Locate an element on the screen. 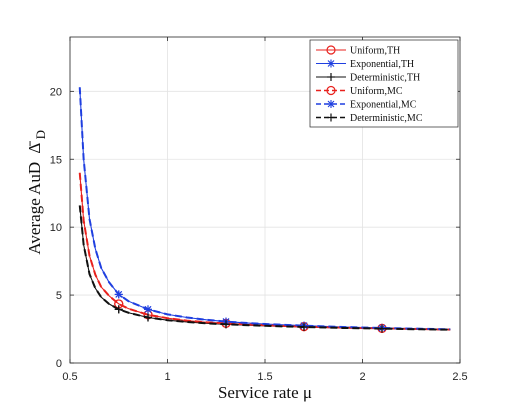  legend-entry-deterministic-th: Deterministic,TH is located at coordinates (368, 78).